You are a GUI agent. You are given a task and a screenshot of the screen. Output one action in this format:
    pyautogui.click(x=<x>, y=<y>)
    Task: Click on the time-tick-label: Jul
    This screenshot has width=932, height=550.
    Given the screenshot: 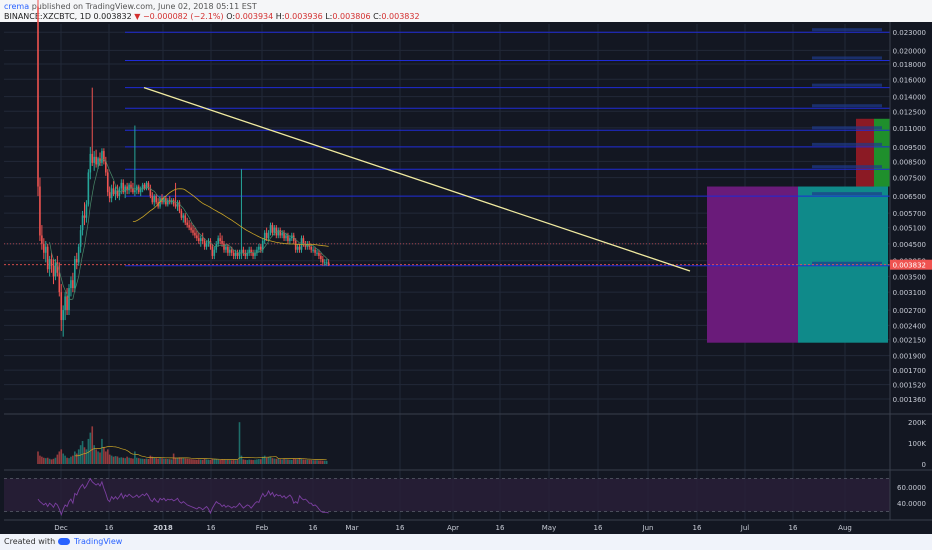 What is the action you would take?
    pyautogui.click(x=745, y=528)
    